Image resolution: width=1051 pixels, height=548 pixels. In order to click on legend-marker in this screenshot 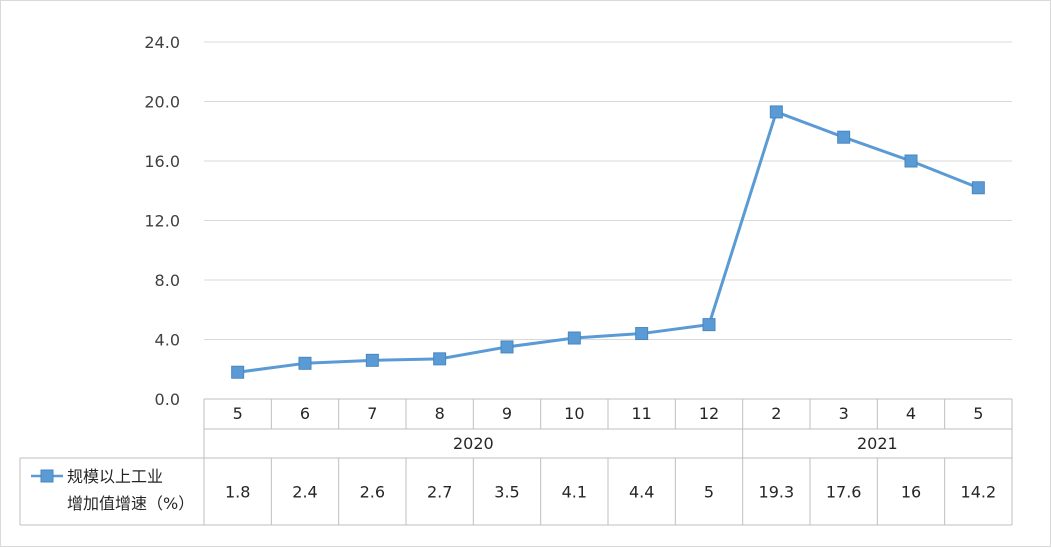, I will do `click(47, 476)`.